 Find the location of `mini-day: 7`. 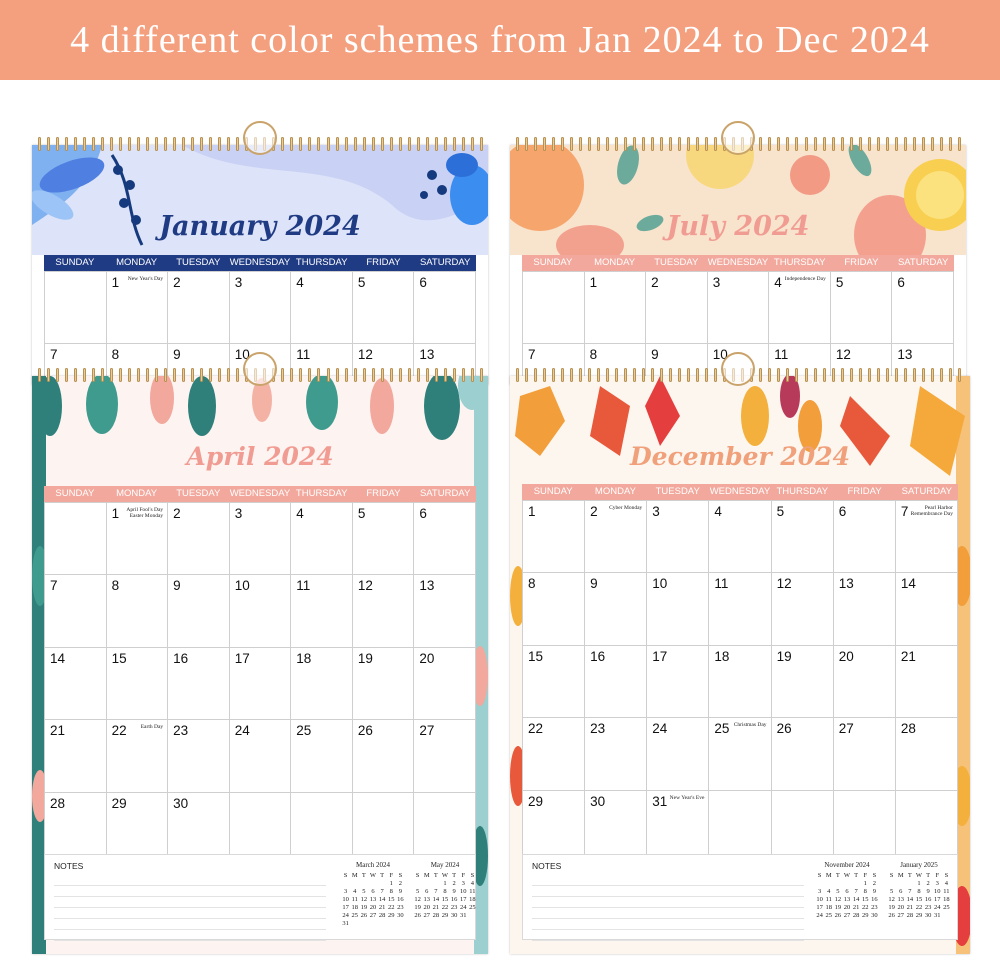

mini-day: 7 is located at coordinates (436, 891).